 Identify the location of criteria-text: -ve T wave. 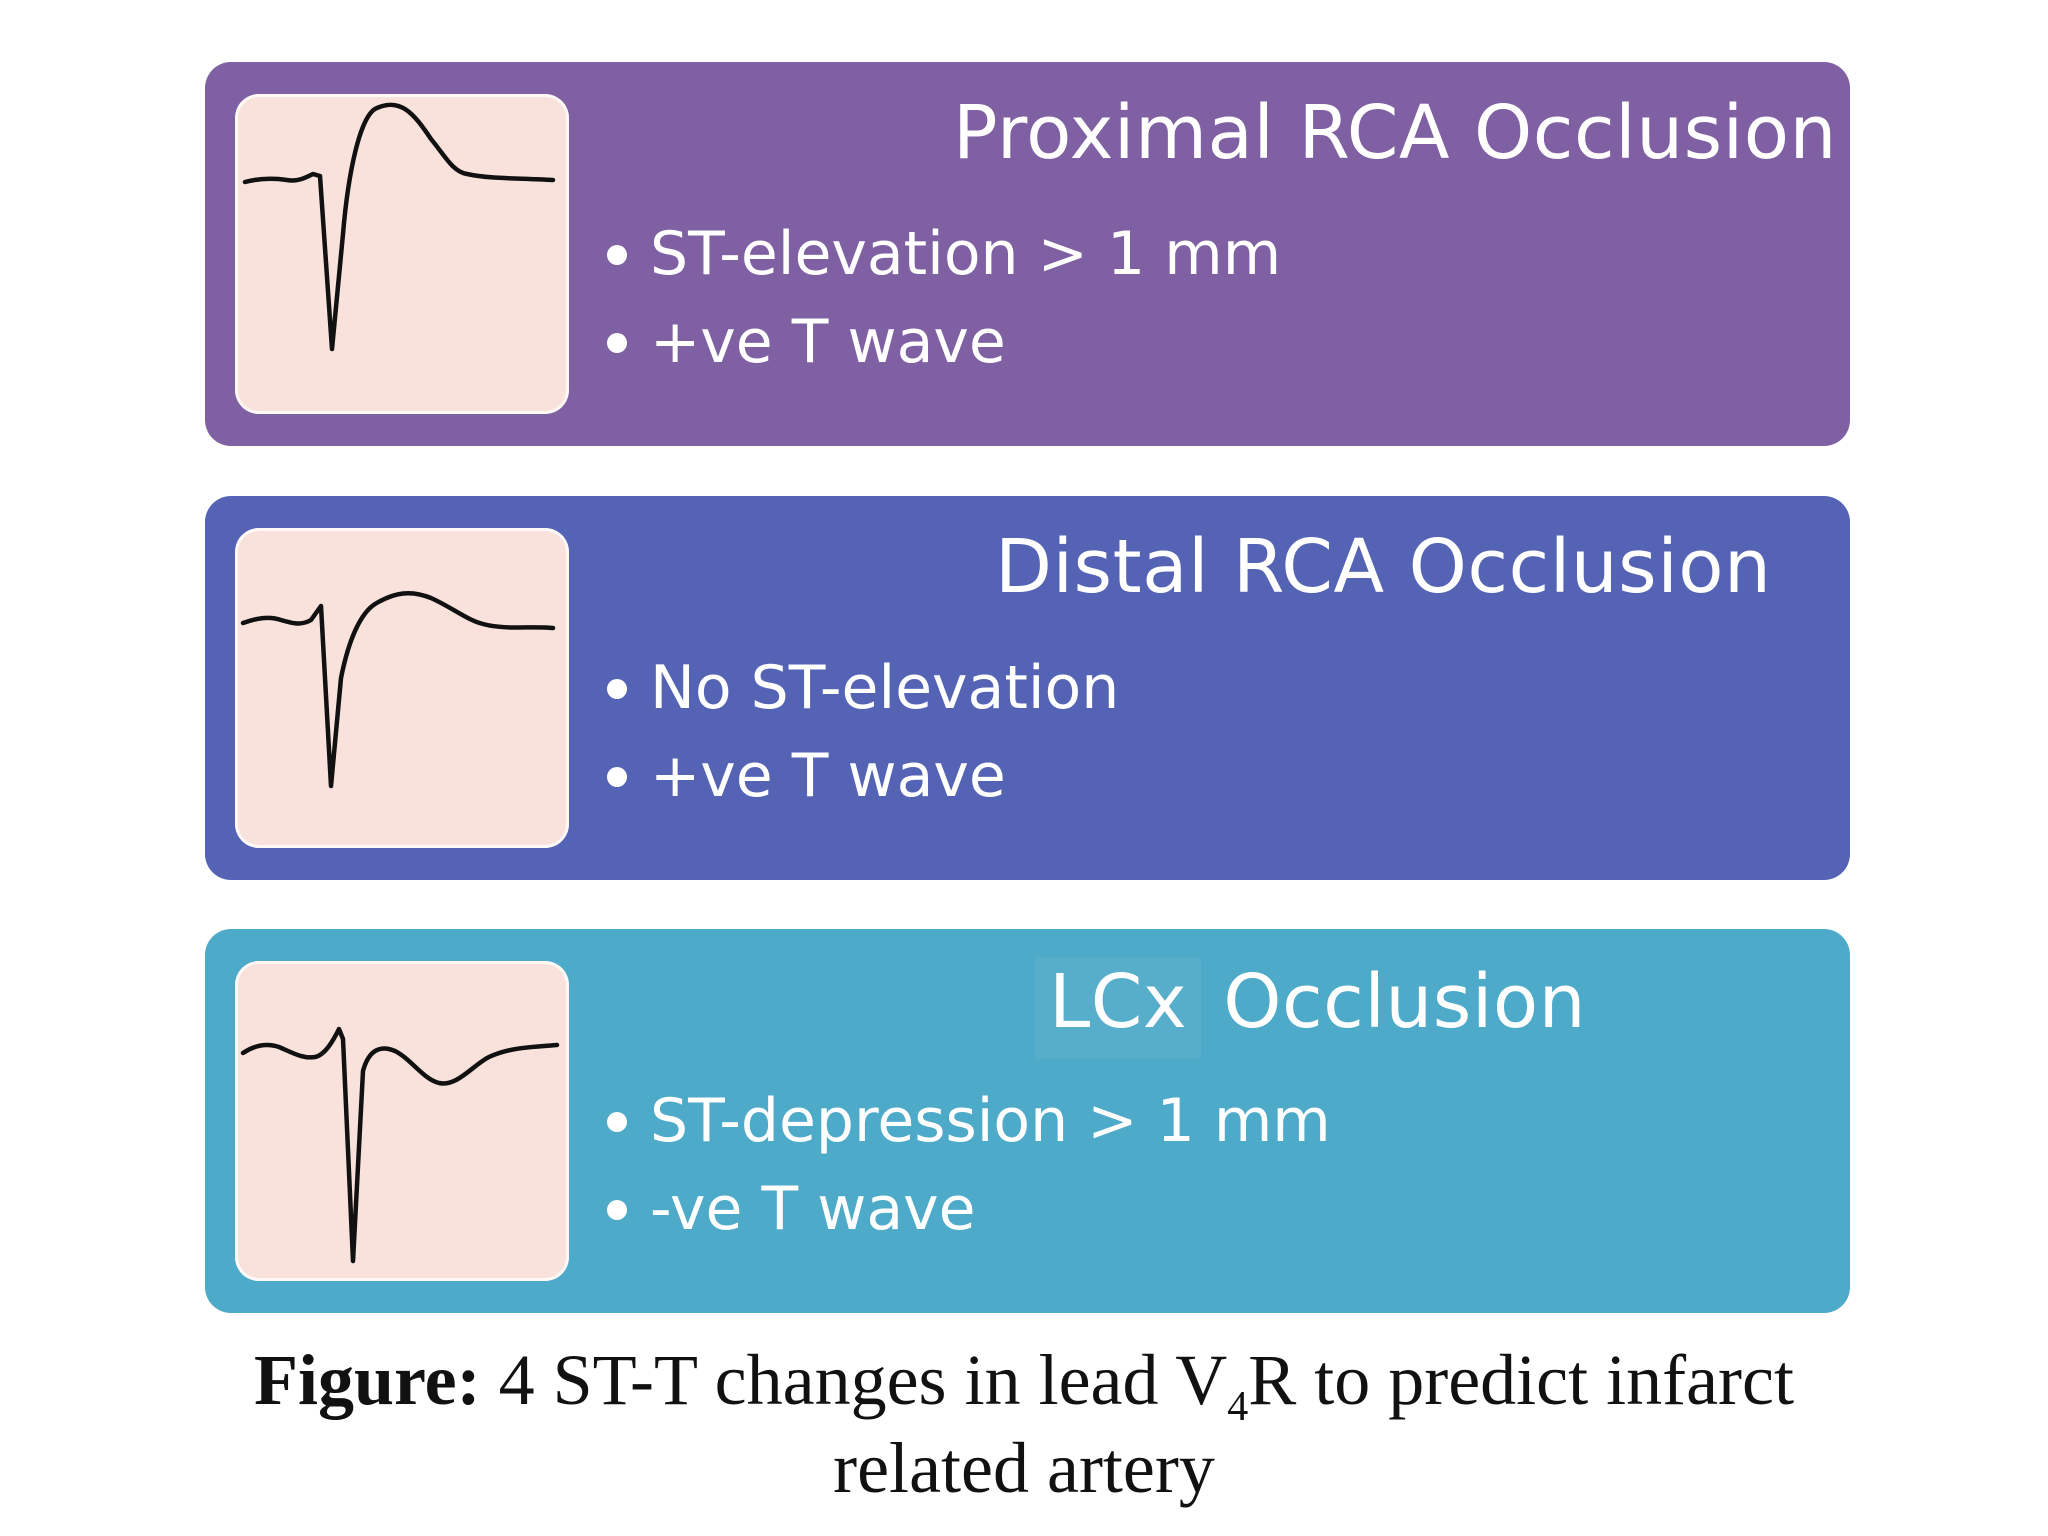
(813, 1209).